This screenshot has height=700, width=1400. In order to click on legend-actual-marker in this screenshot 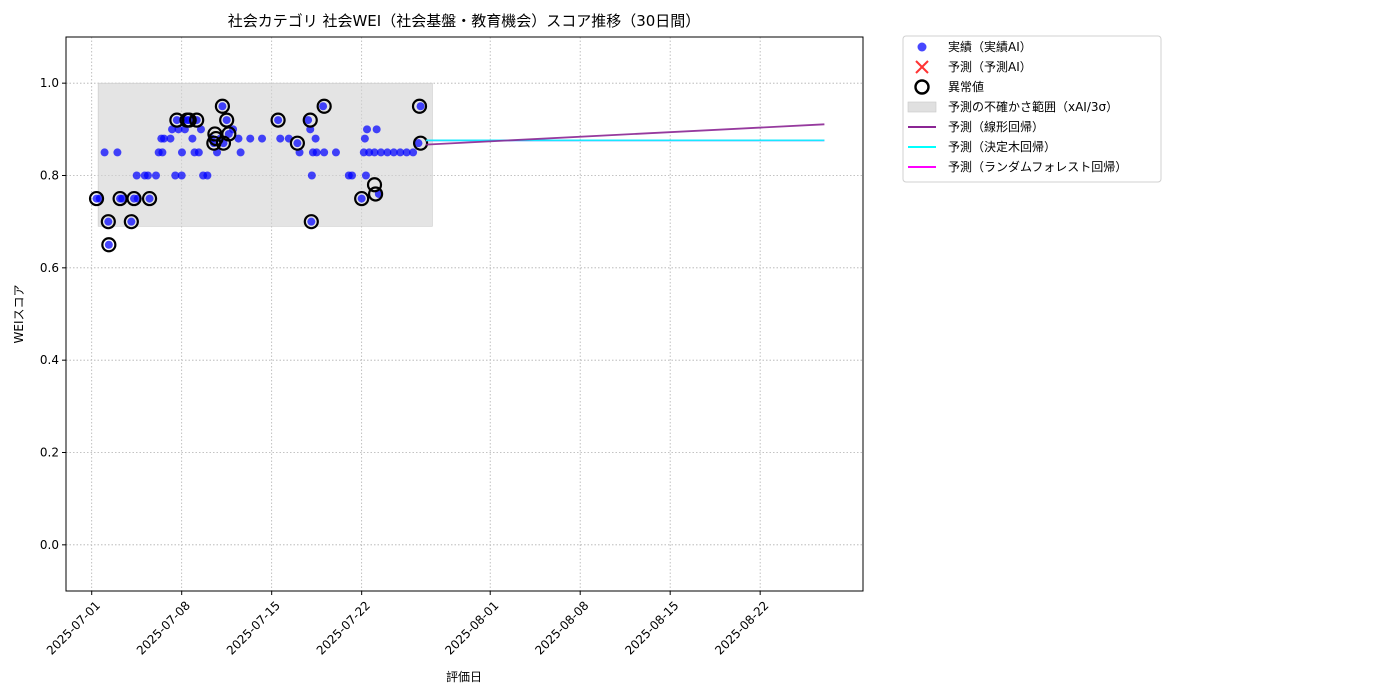, I will do `click(922, 47)`.